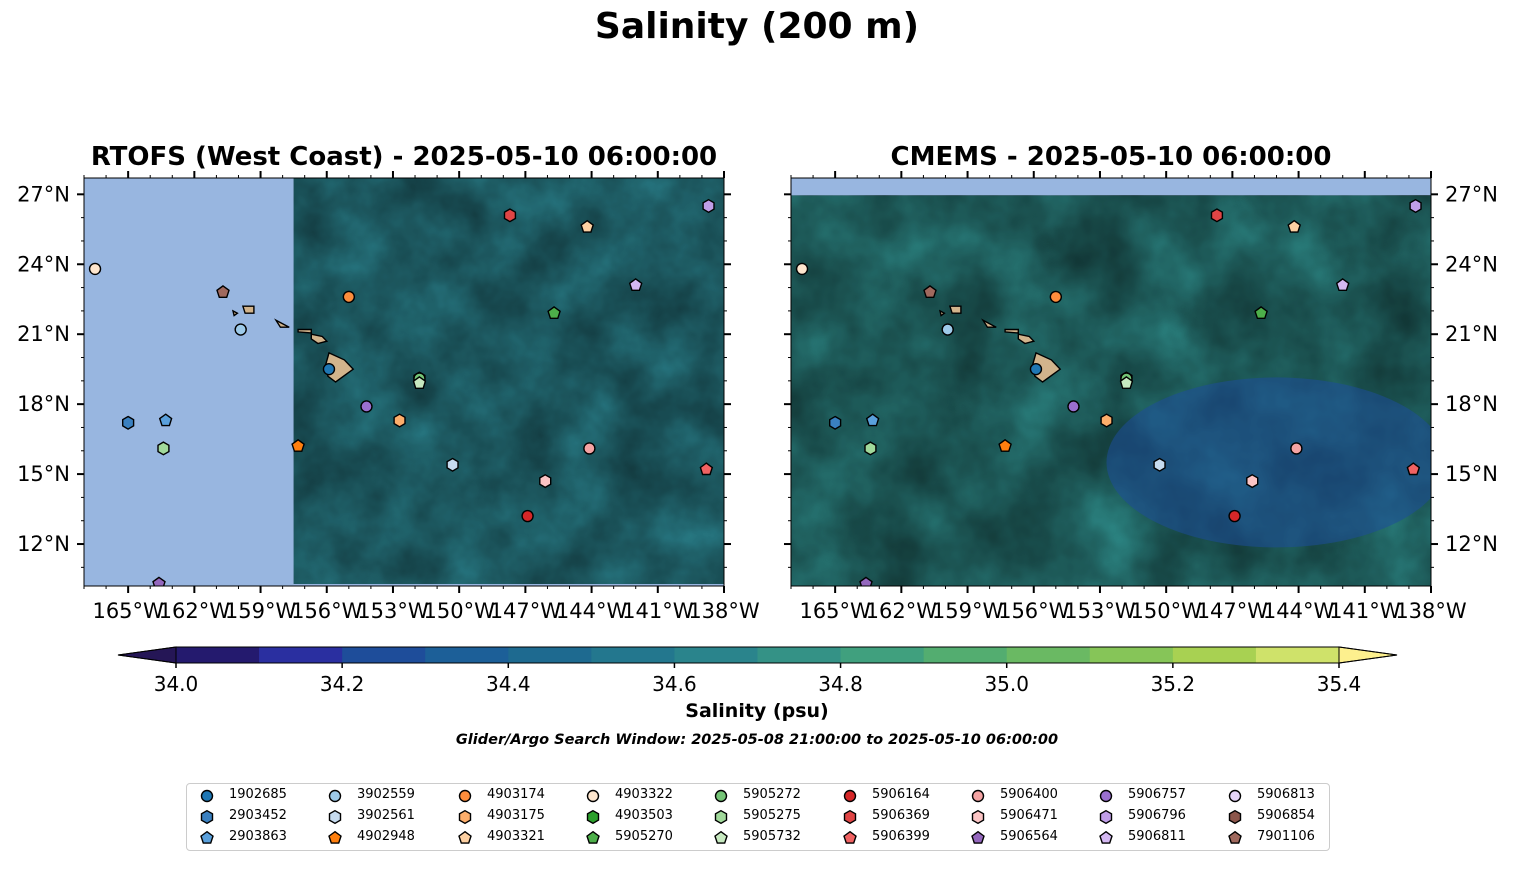  I want to click on legend-label: 4903322, so click(644, 794).